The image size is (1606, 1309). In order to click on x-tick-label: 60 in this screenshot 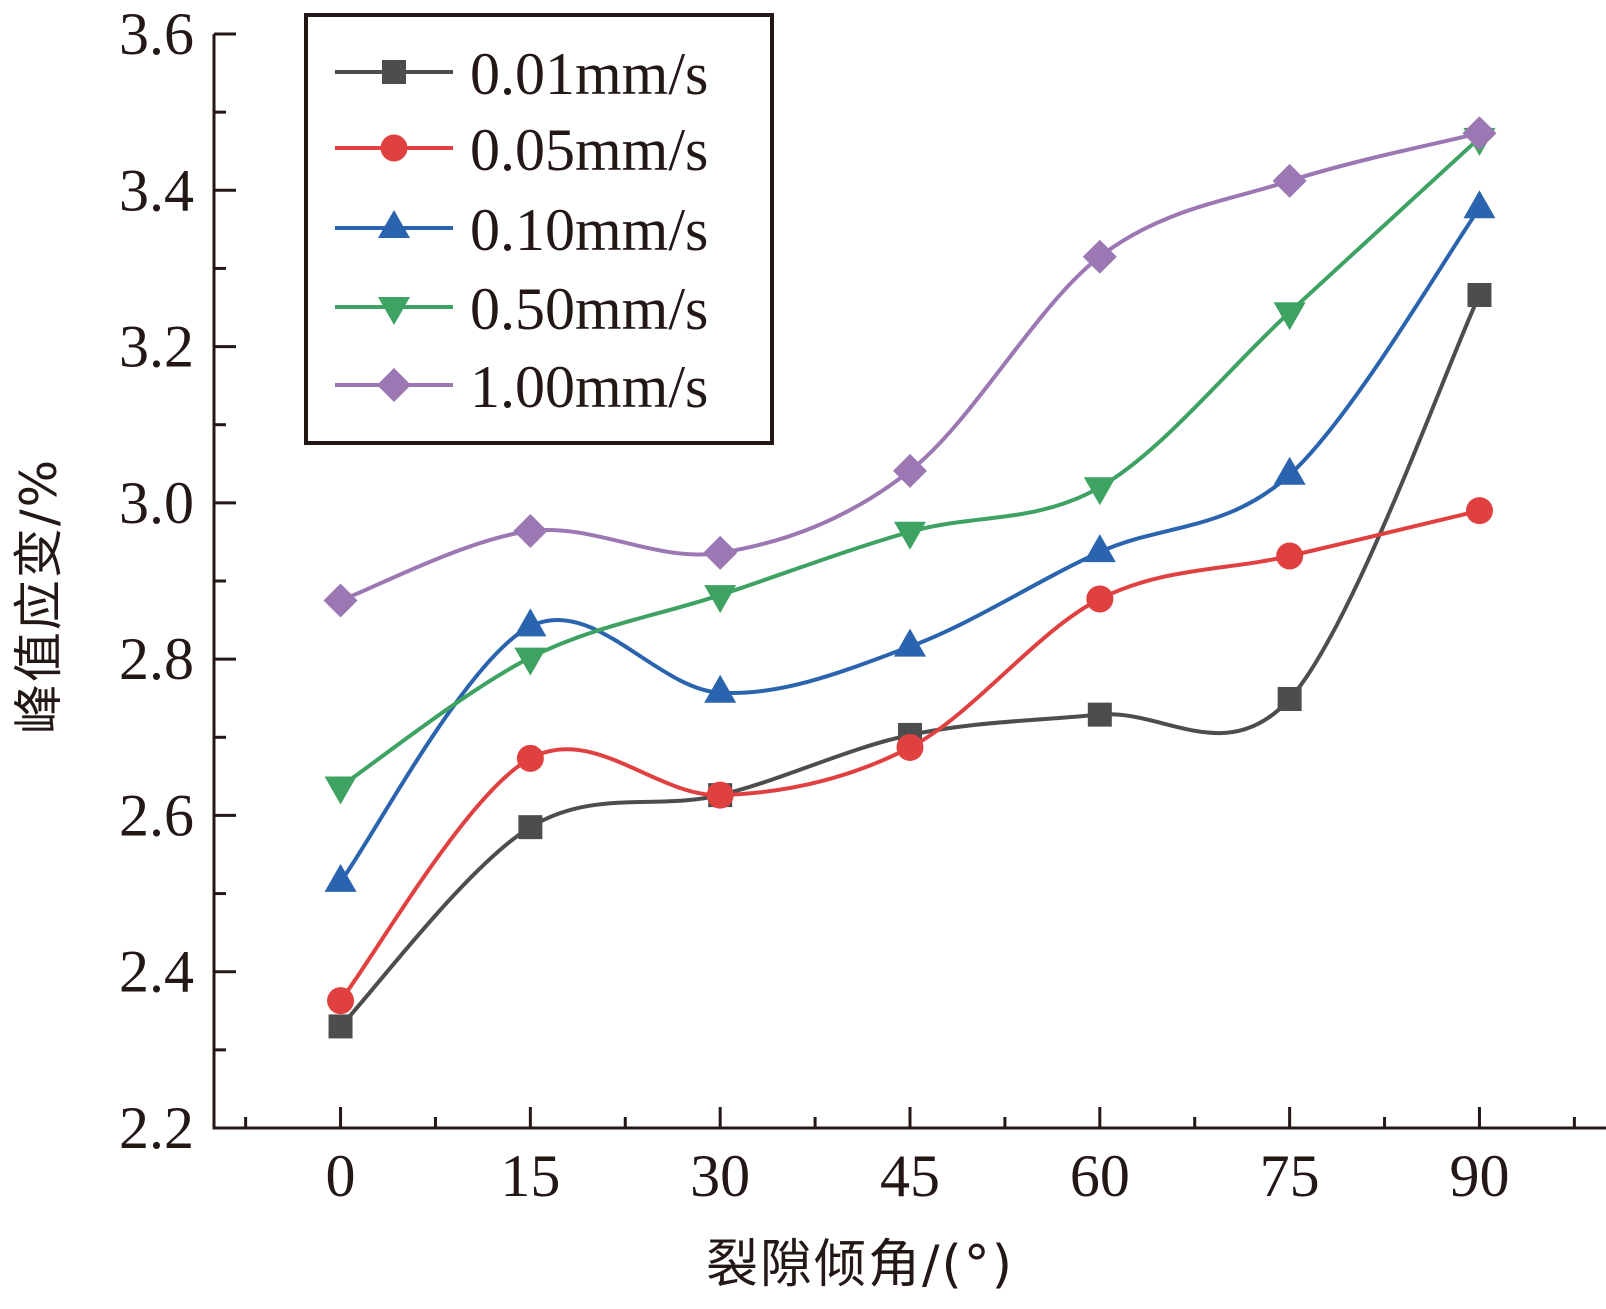, I will do `click(1100, 1176)`.